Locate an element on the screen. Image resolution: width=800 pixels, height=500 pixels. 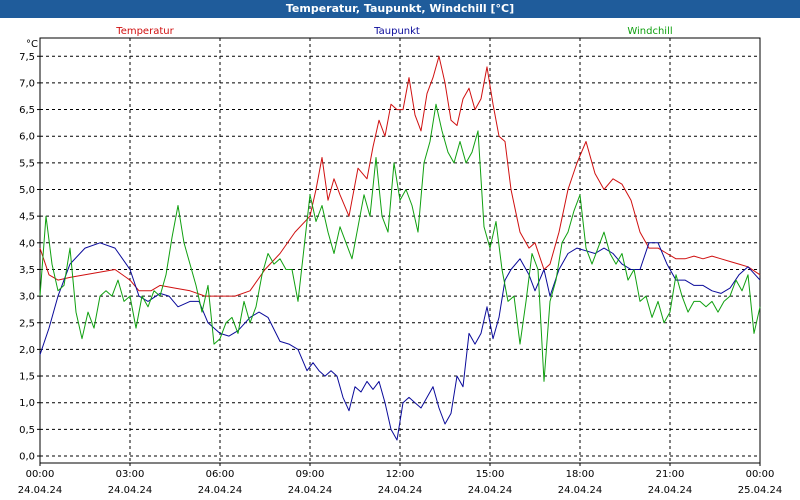
y-tick-label: 0,5 is located at coordinates (27, 430).